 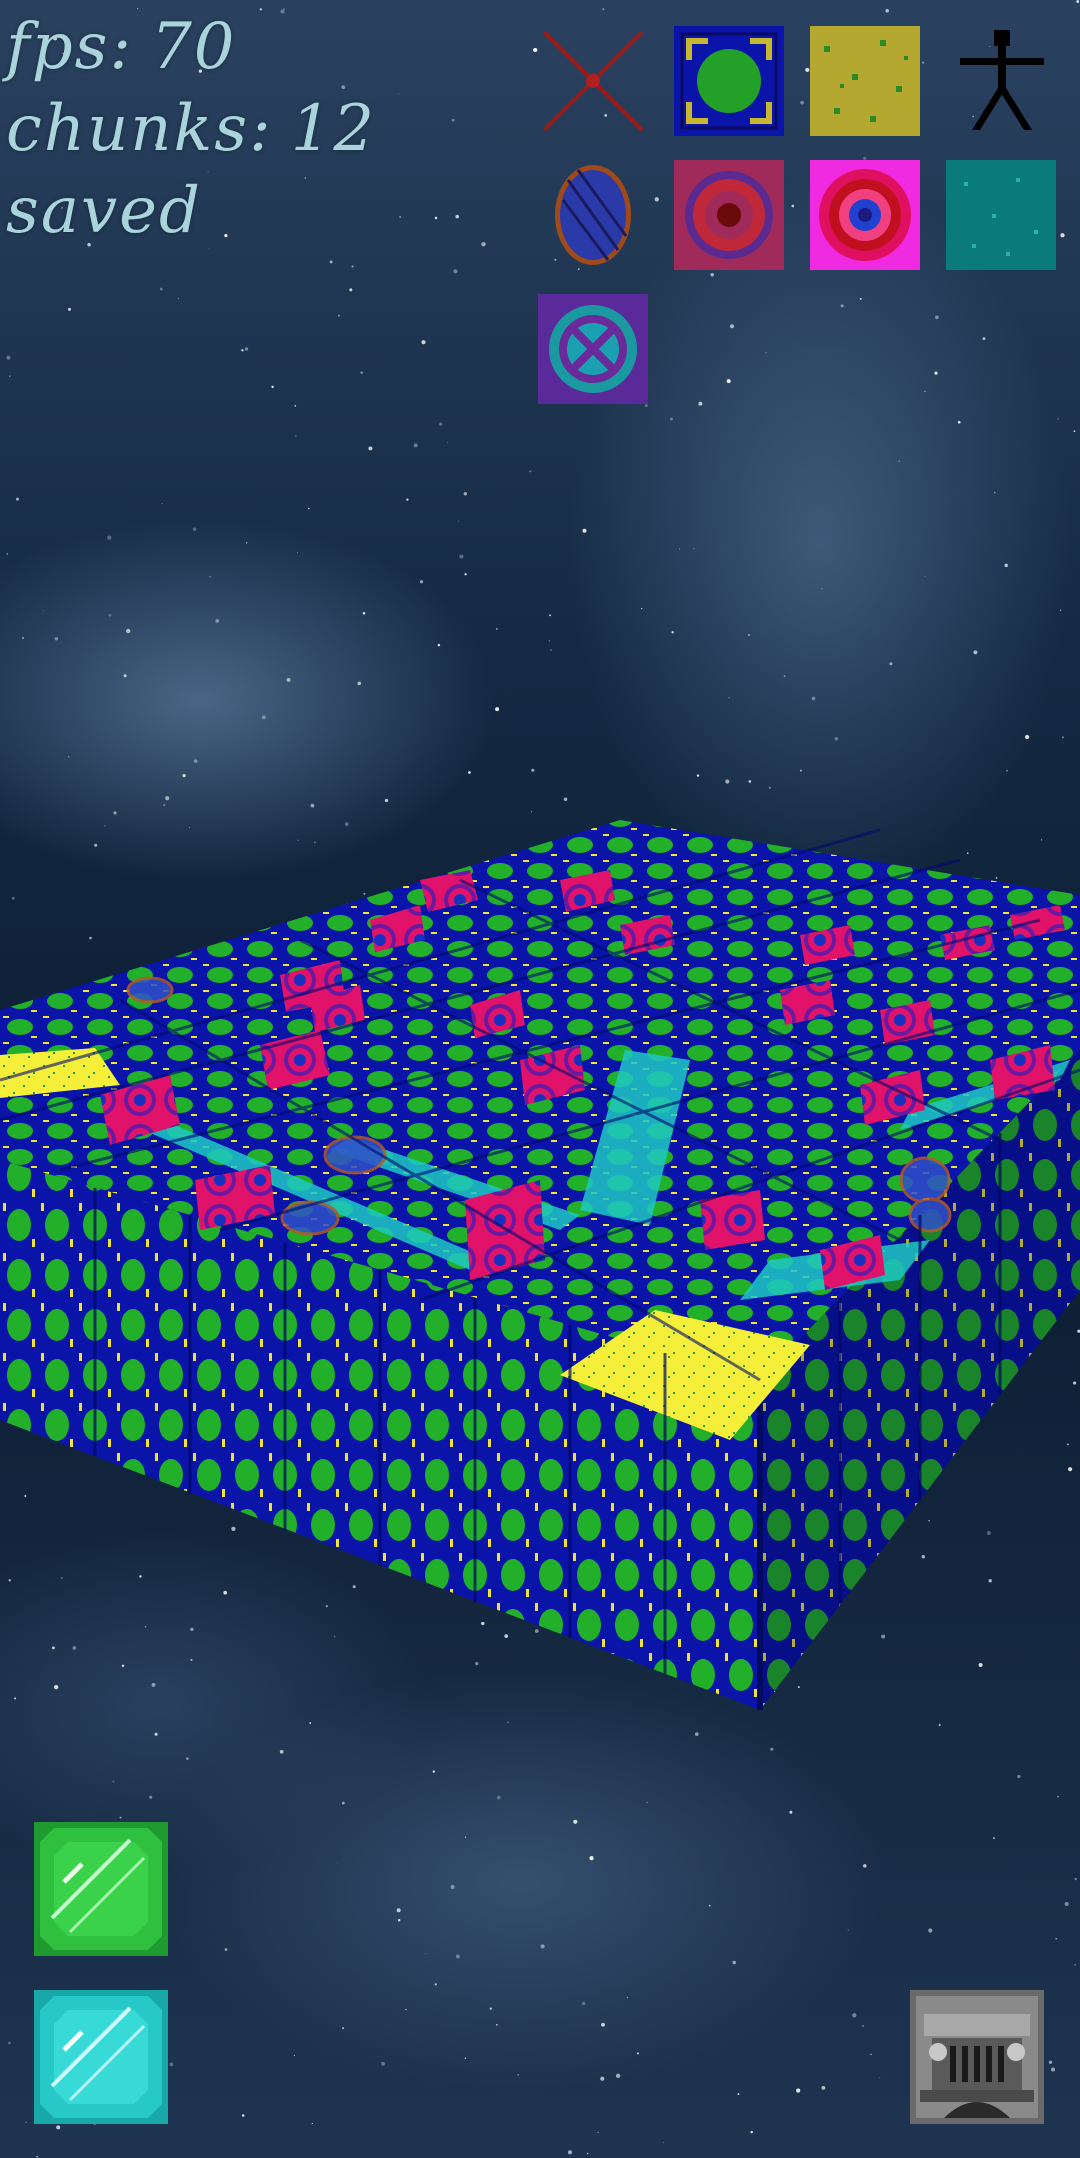 I want to click on chunks-label: chunks:, so click(x=139, y=129).